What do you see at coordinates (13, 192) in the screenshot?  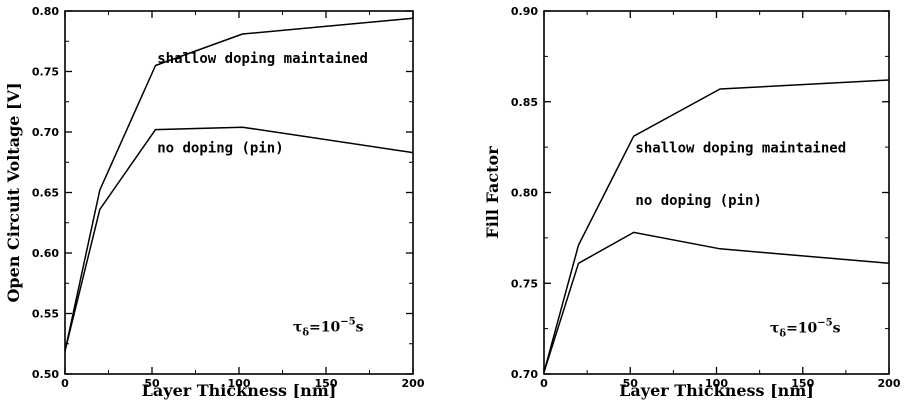 I see `y-axis-title: Open Circuit Voltage [V]` at bounding box center [13, 192].